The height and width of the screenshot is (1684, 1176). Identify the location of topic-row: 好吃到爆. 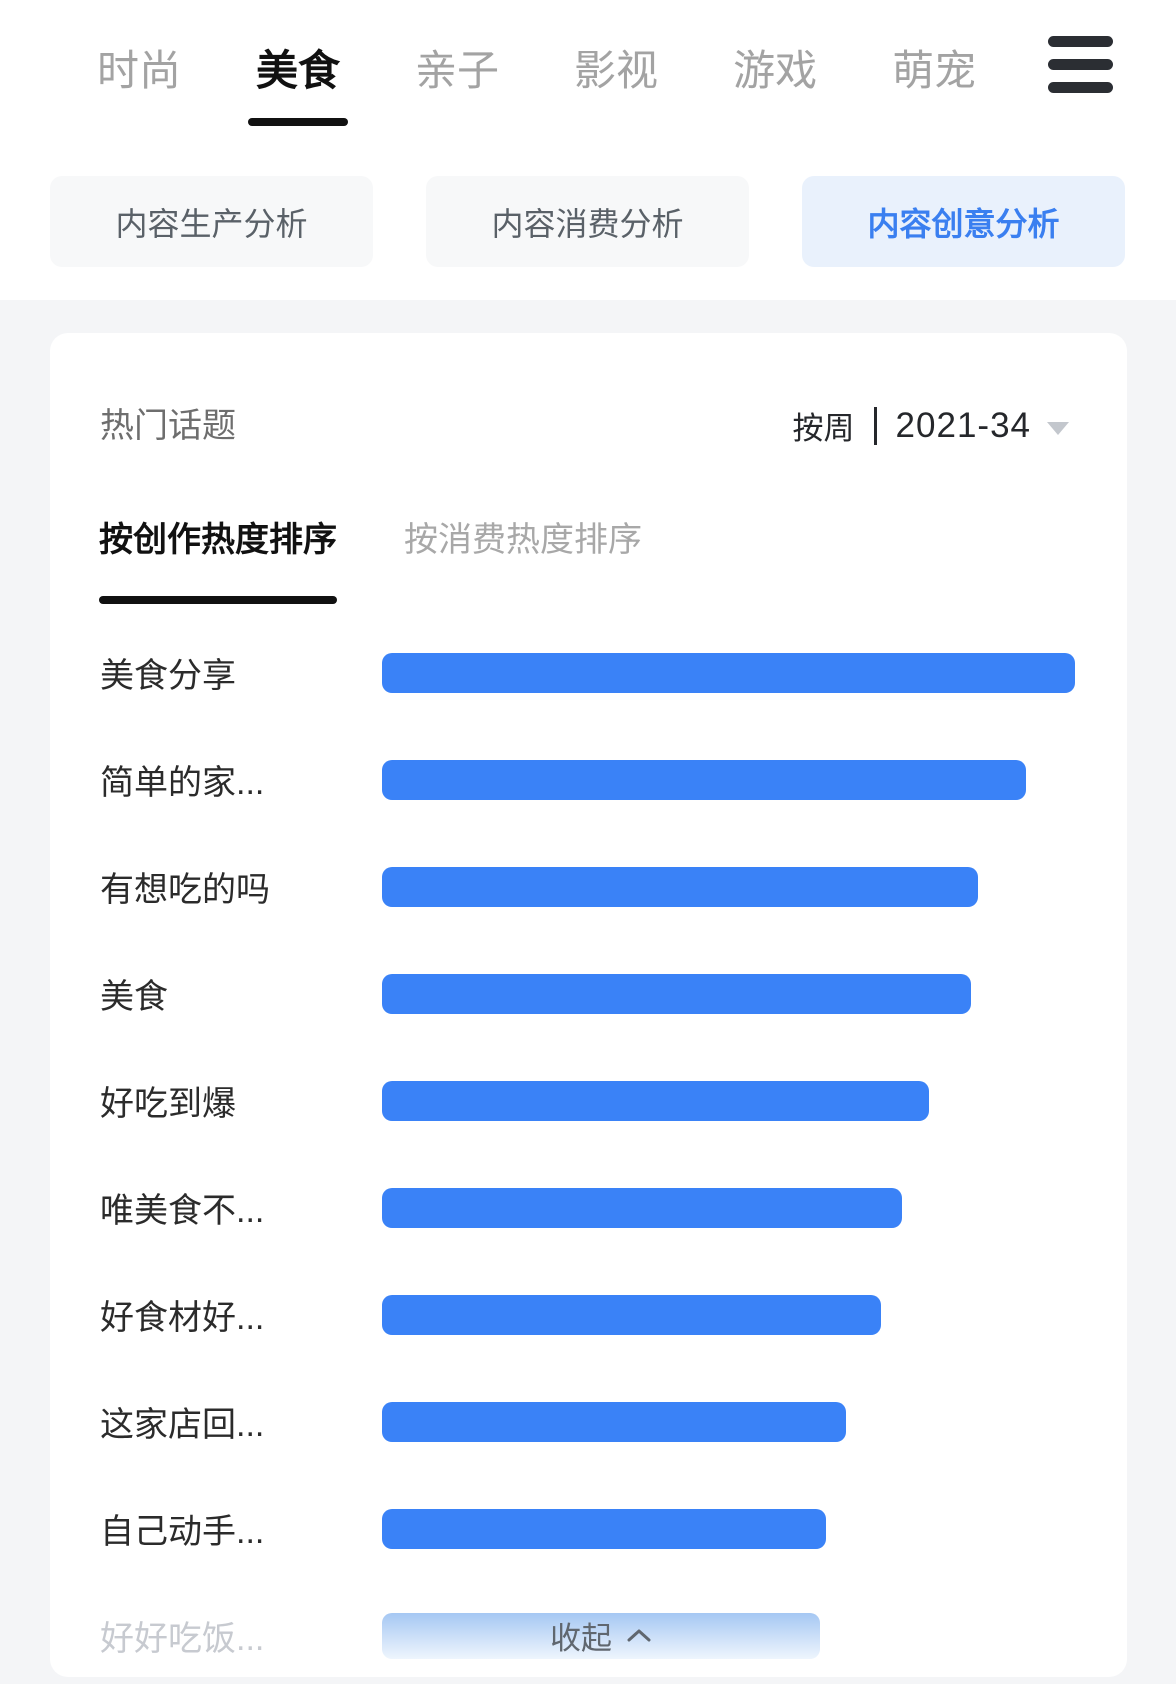
(588, 1100).